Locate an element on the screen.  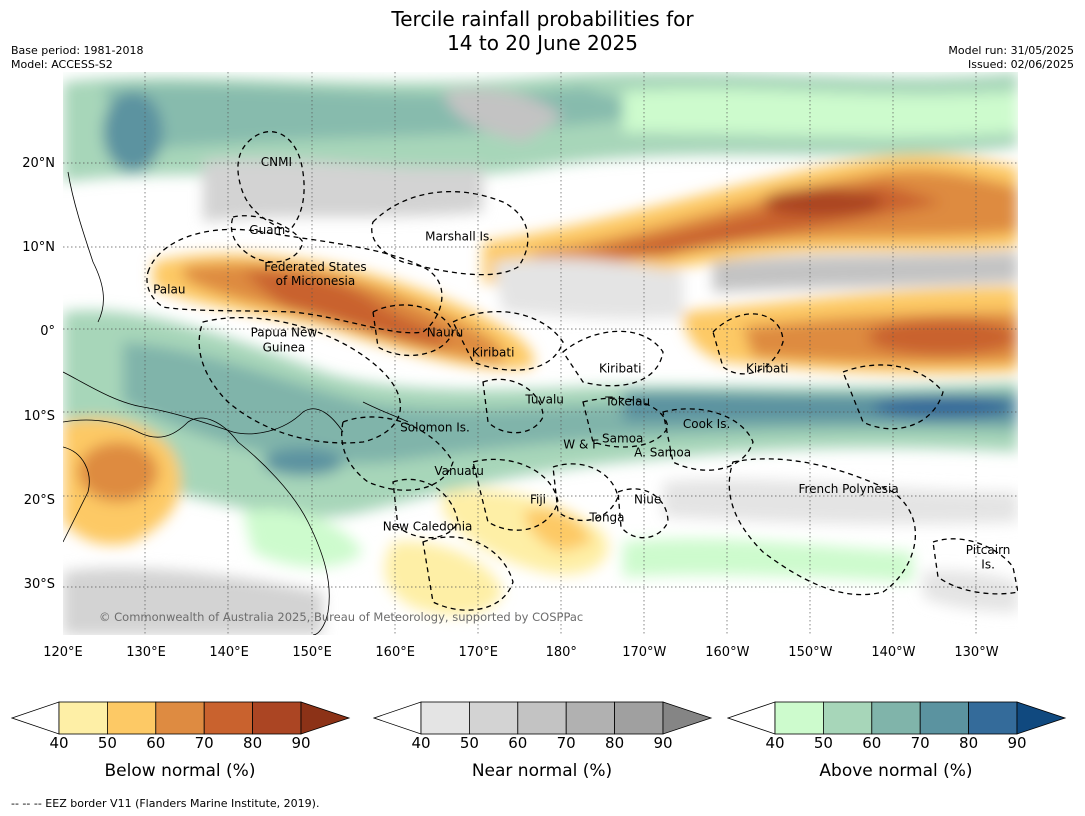
model-run: Model run: 31/05/2025 is located at coordinates (1011, 50).